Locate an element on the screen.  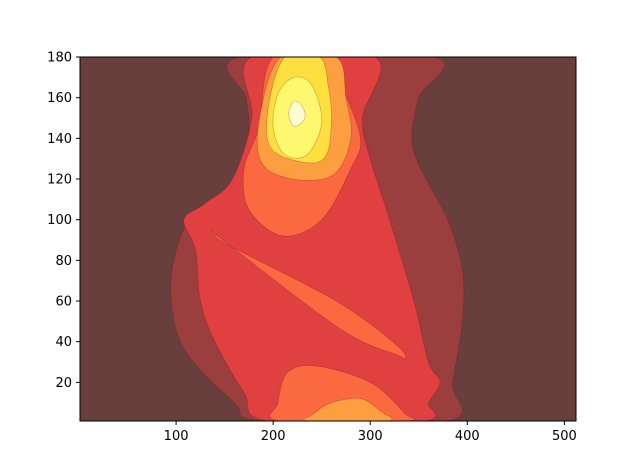
y-tick-label: 160 is located at coordinates (59, 98).